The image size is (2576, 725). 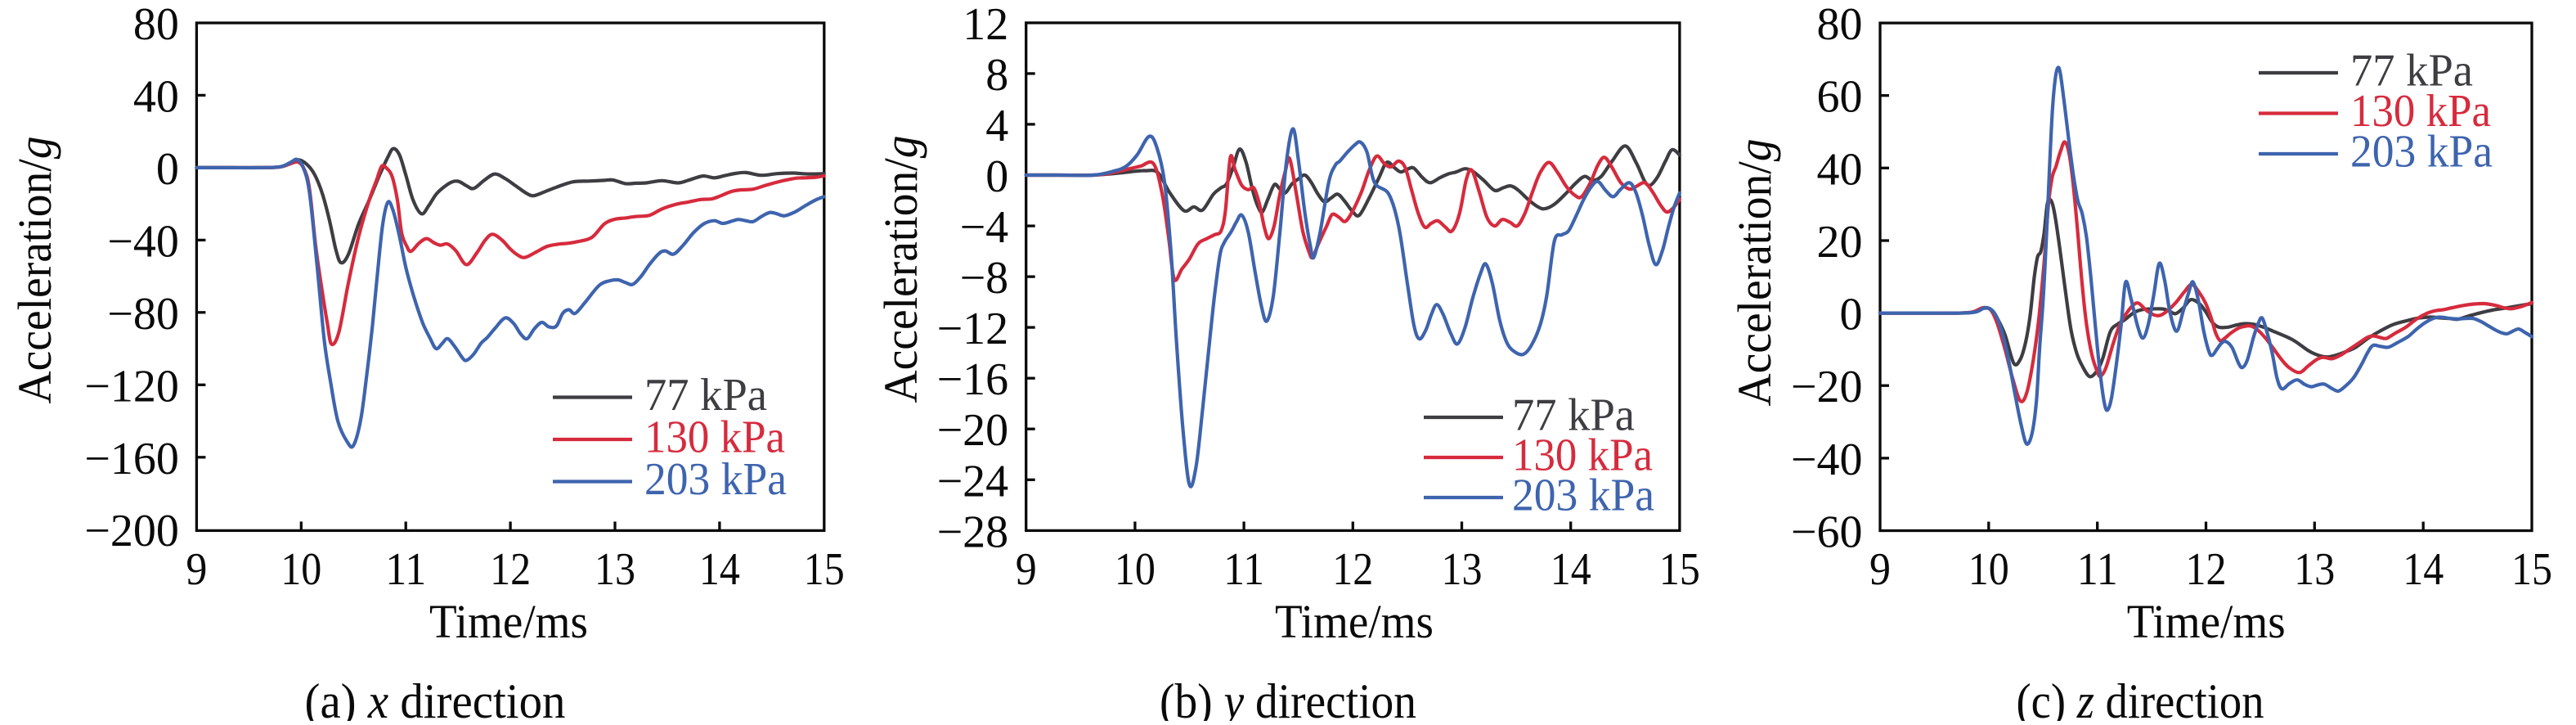 What do you see at coordinates (997, 75) in the screenshot?
I see `svg-text: 8` at bounding box center [997, 75].